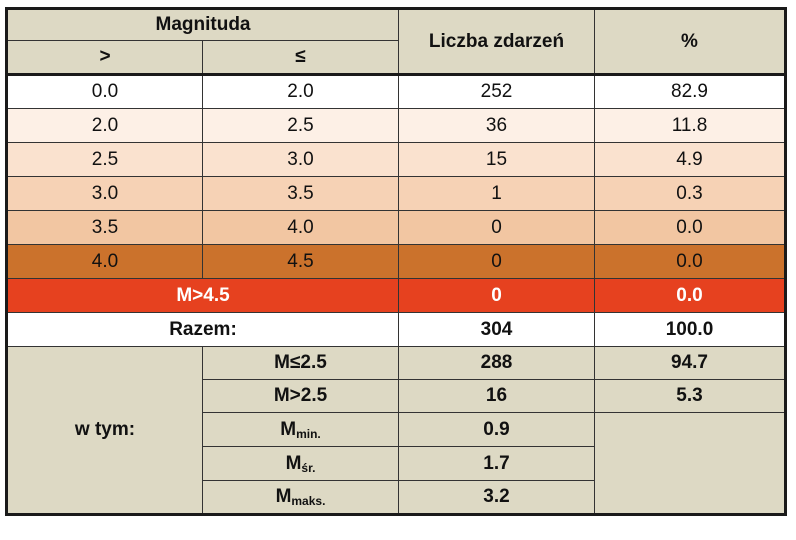 The width and height of the screenshot is (796, 540). Describe the element at coordinates (300, 227) in the screenshot. I see `range-to: 4.0` at that location.